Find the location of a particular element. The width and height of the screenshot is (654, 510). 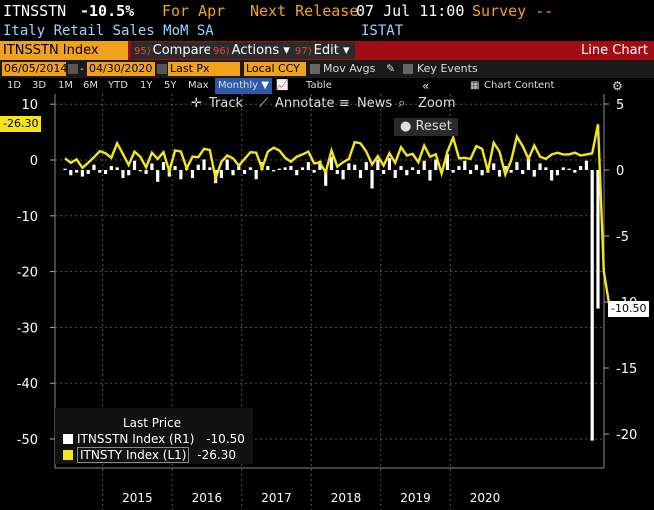

annotate-button: Annotate is located at coordinates (305, 103).